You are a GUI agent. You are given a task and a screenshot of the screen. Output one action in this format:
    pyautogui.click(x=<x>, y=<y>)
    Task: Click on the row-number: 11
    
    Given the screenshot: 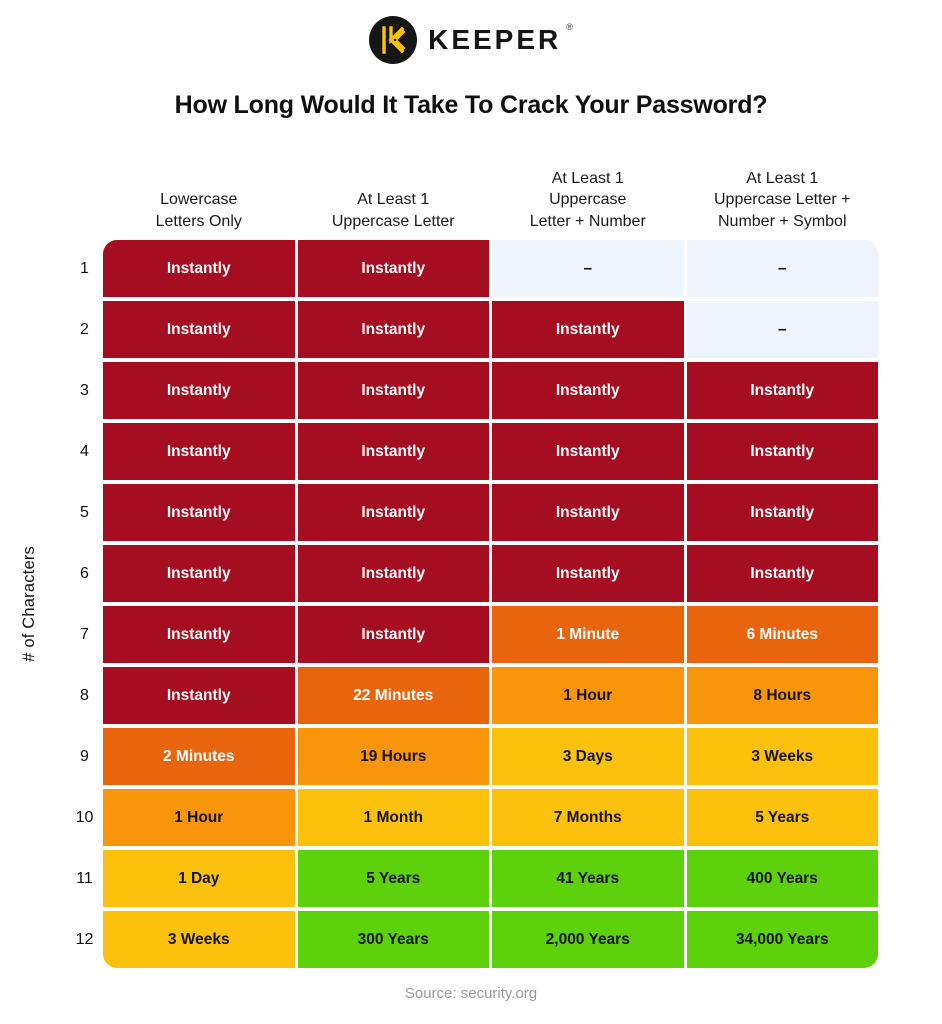 What is the action you would take?
    pyautogui.click(x=84, y=878)
    